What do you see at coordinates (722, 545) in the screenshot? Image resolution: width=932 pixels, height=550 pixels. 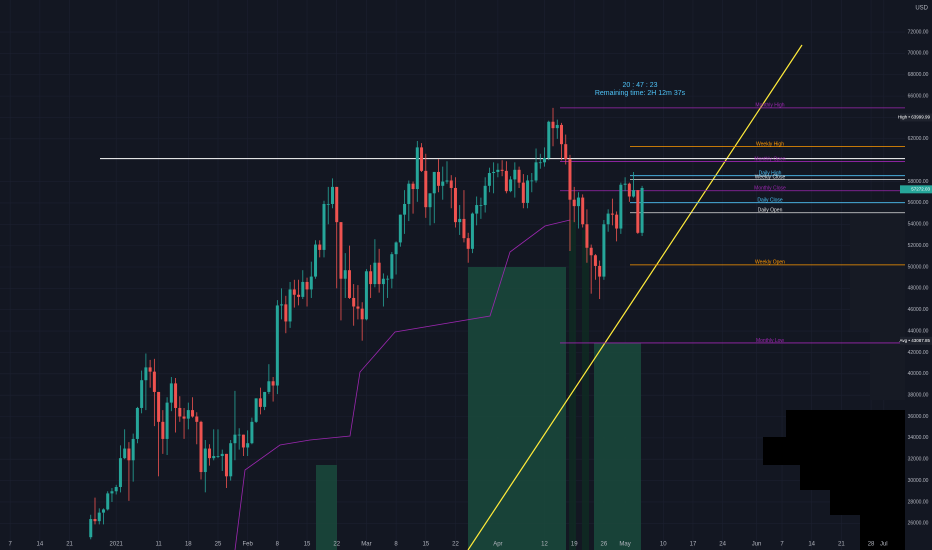 I see `x-tick-label: 24` at bounding box center [722, 545].